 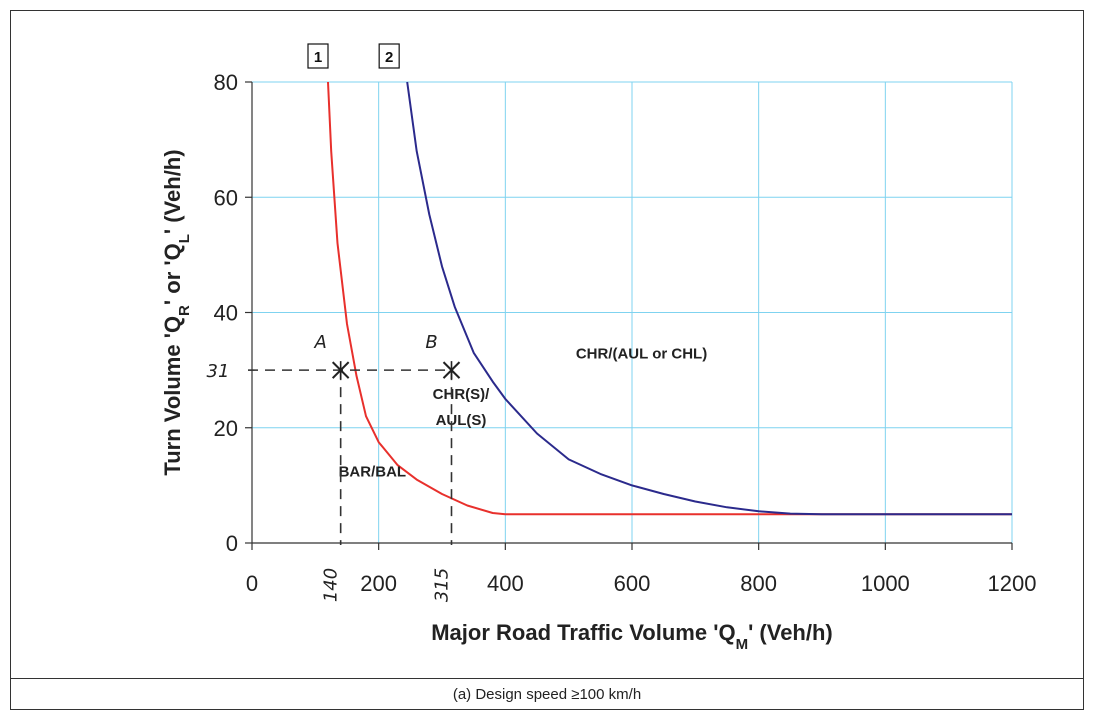 I want to click on region-label: CHR(S)/, so click(x=461, y=394).